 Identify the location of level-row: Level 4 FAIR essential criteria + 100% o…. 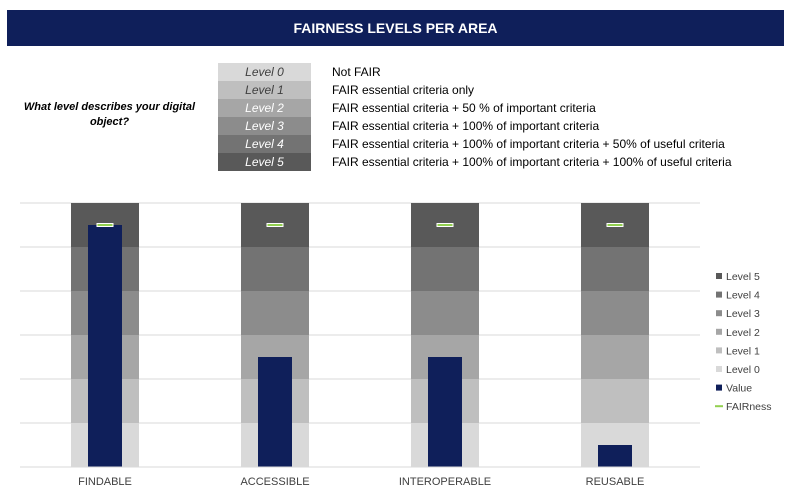
(475, 144).